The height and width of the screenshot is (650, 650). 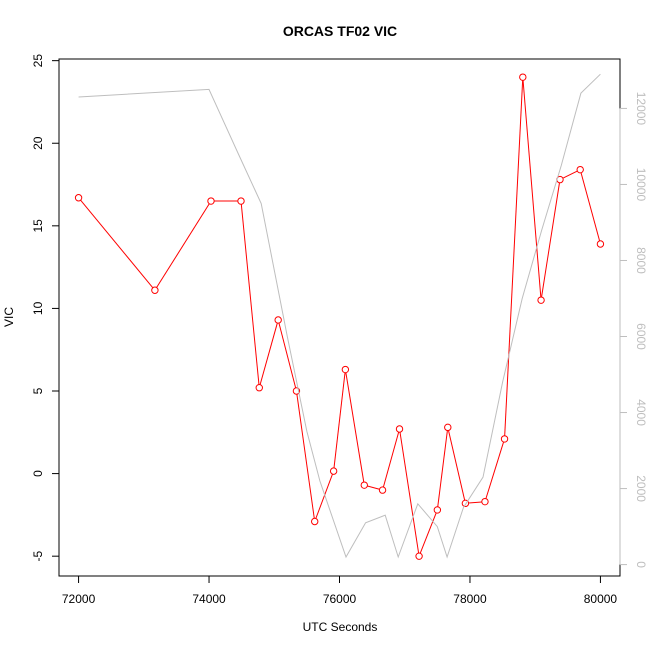 What do you see at coordinates (38, 473) in the screenshot?
I see `y-tick-label: 0` at bounding box center [38, 473].